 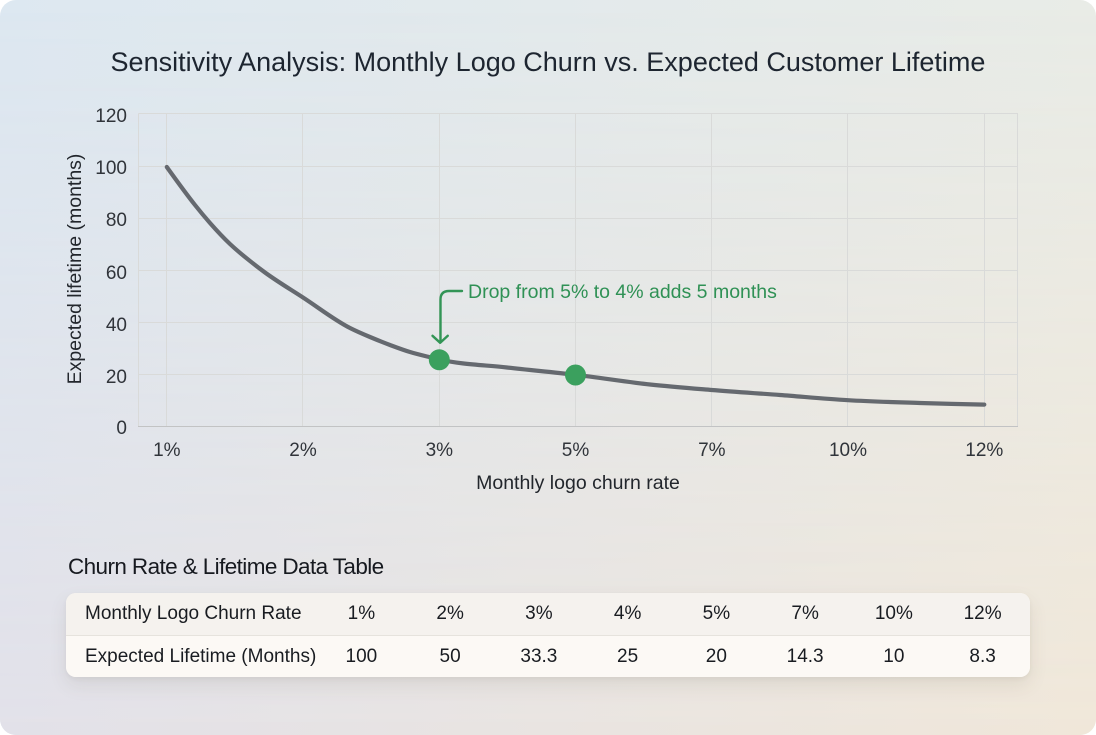 I want to click on svg-text: 120, so click(x=111, y=116).